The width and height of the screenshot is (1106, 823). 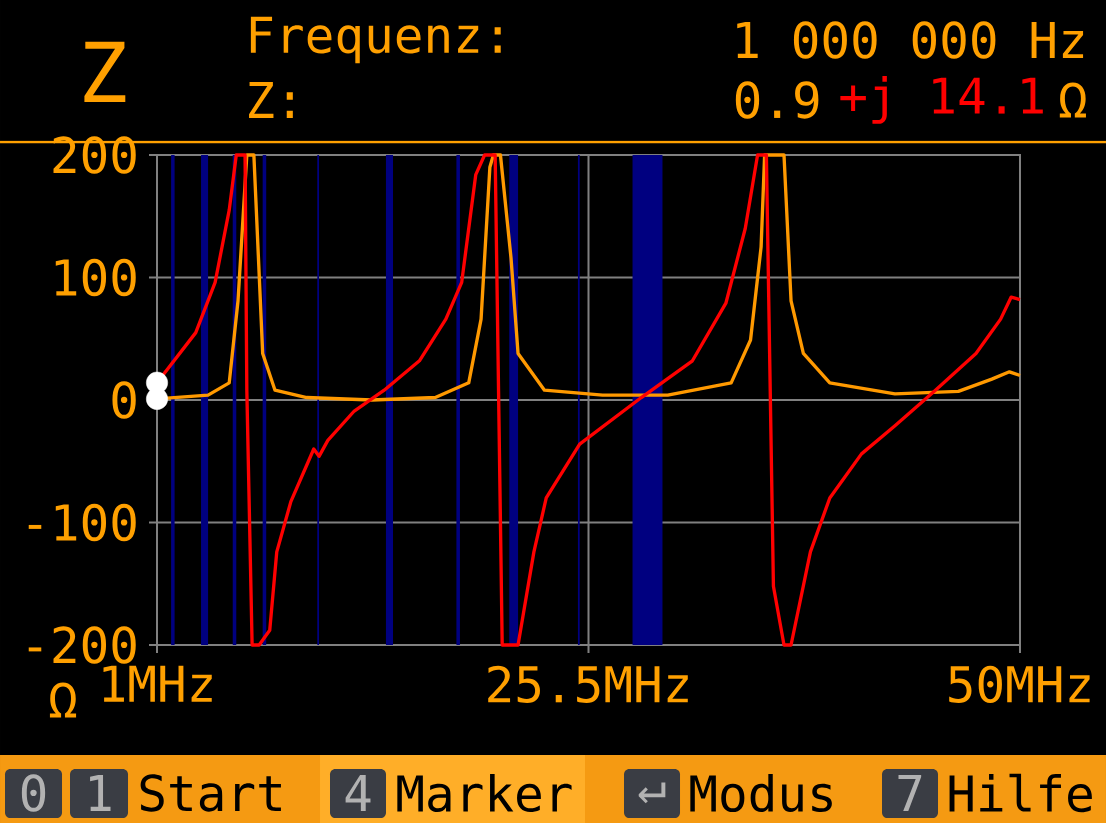 What do you see at coordinates (777, 100) in the screenshot?
I see `text: 0.9` at bounding box center [777, 100].